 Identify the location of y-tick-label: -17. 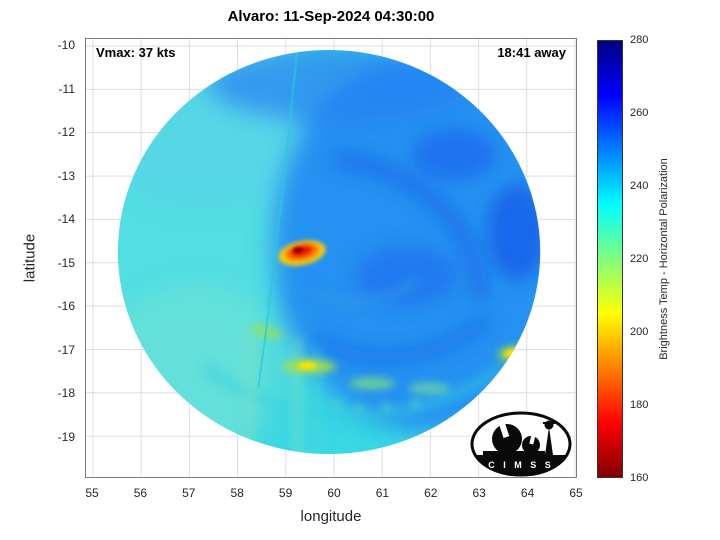
(66, 349).